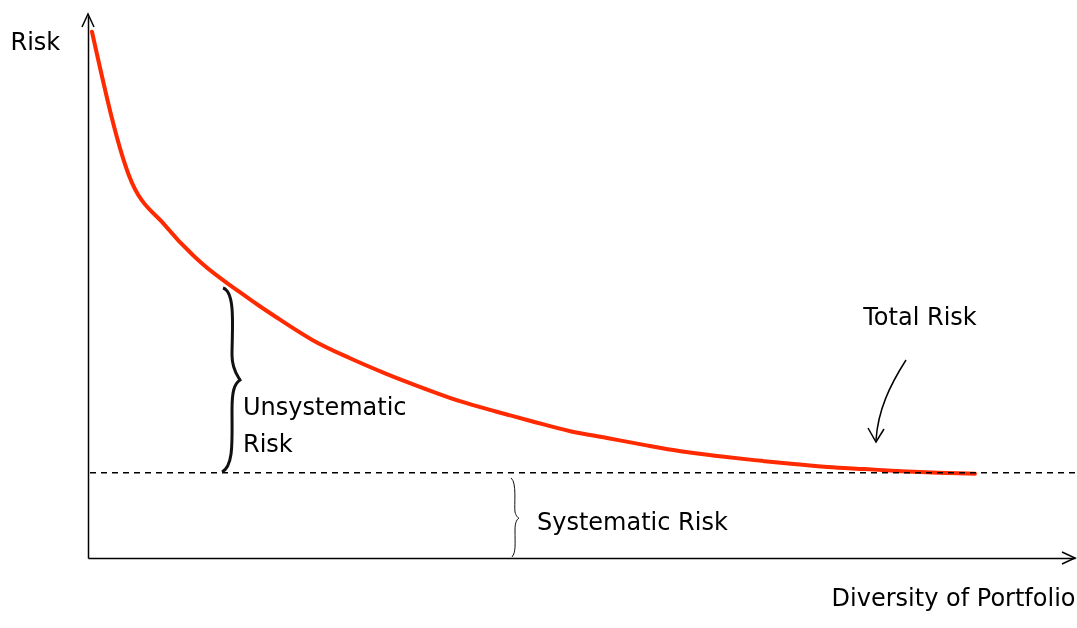  I want to click on y-axis-title: Risk, so click(35, 41).